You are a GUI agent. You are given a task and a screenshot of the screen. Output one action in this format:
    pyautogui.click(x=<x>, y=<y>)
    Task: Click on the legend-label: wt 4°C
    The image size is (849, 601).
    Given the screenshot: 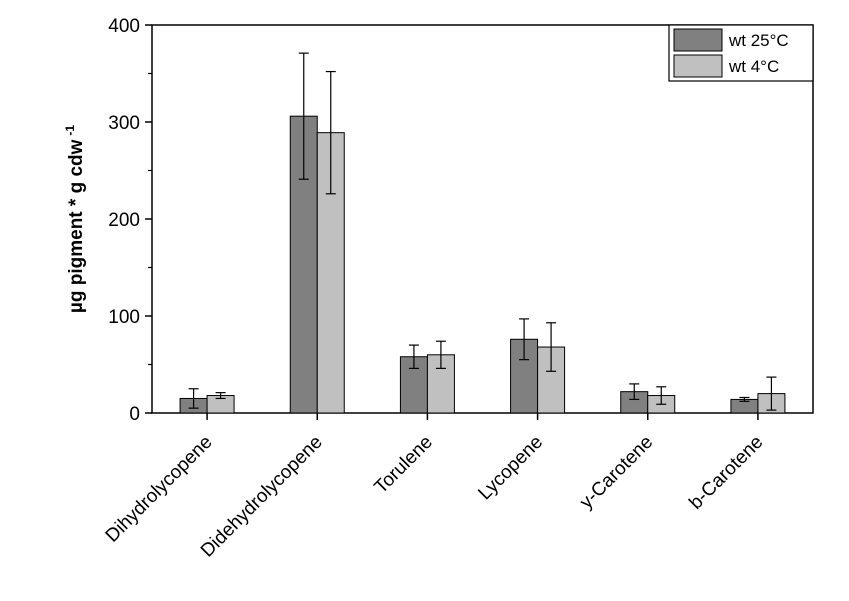 What is the action you would take?
    pyautogui.click(x=753, y=66)
    